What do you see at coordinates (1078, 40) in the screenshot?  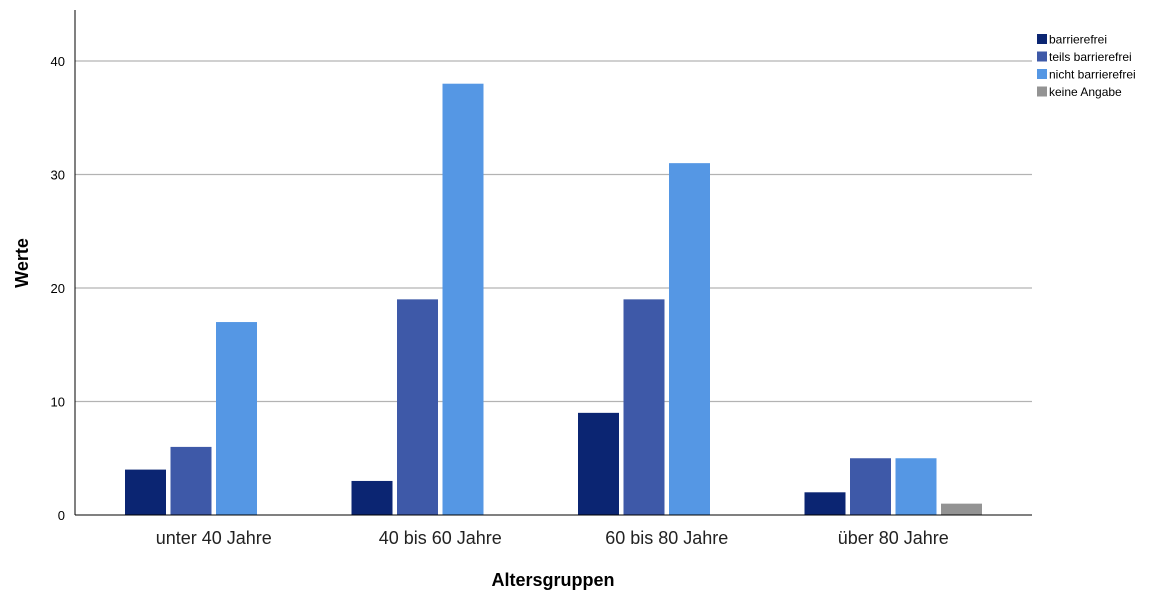 I see `legend-label: barrierefrei` at bounding box center [1078, 40].